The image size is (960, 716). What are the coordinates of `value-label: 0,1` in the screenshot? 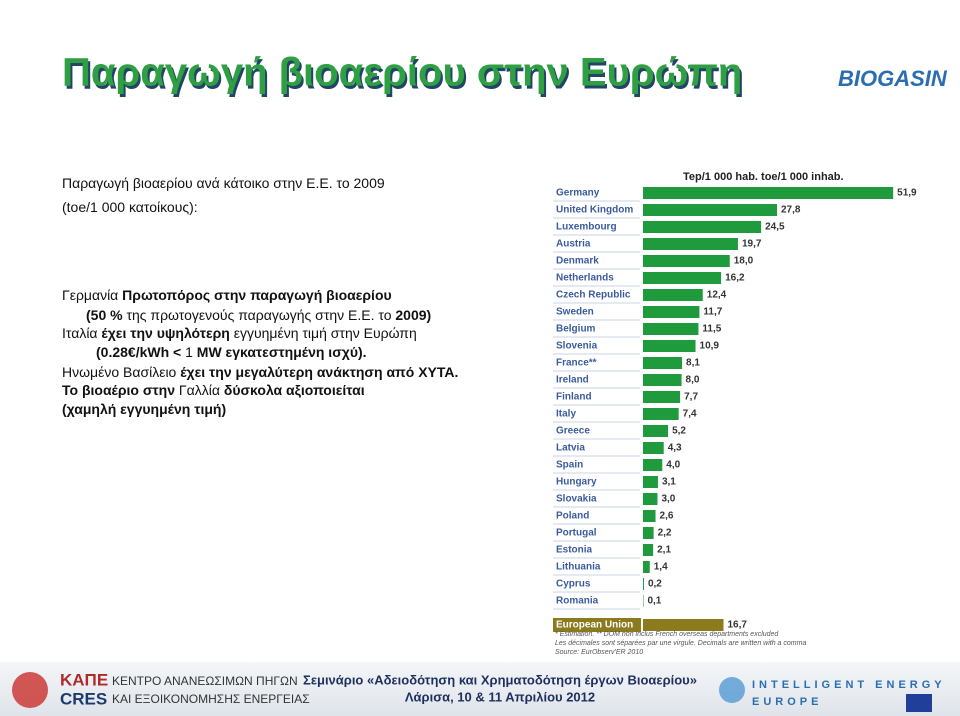 It's located at (654, 601).